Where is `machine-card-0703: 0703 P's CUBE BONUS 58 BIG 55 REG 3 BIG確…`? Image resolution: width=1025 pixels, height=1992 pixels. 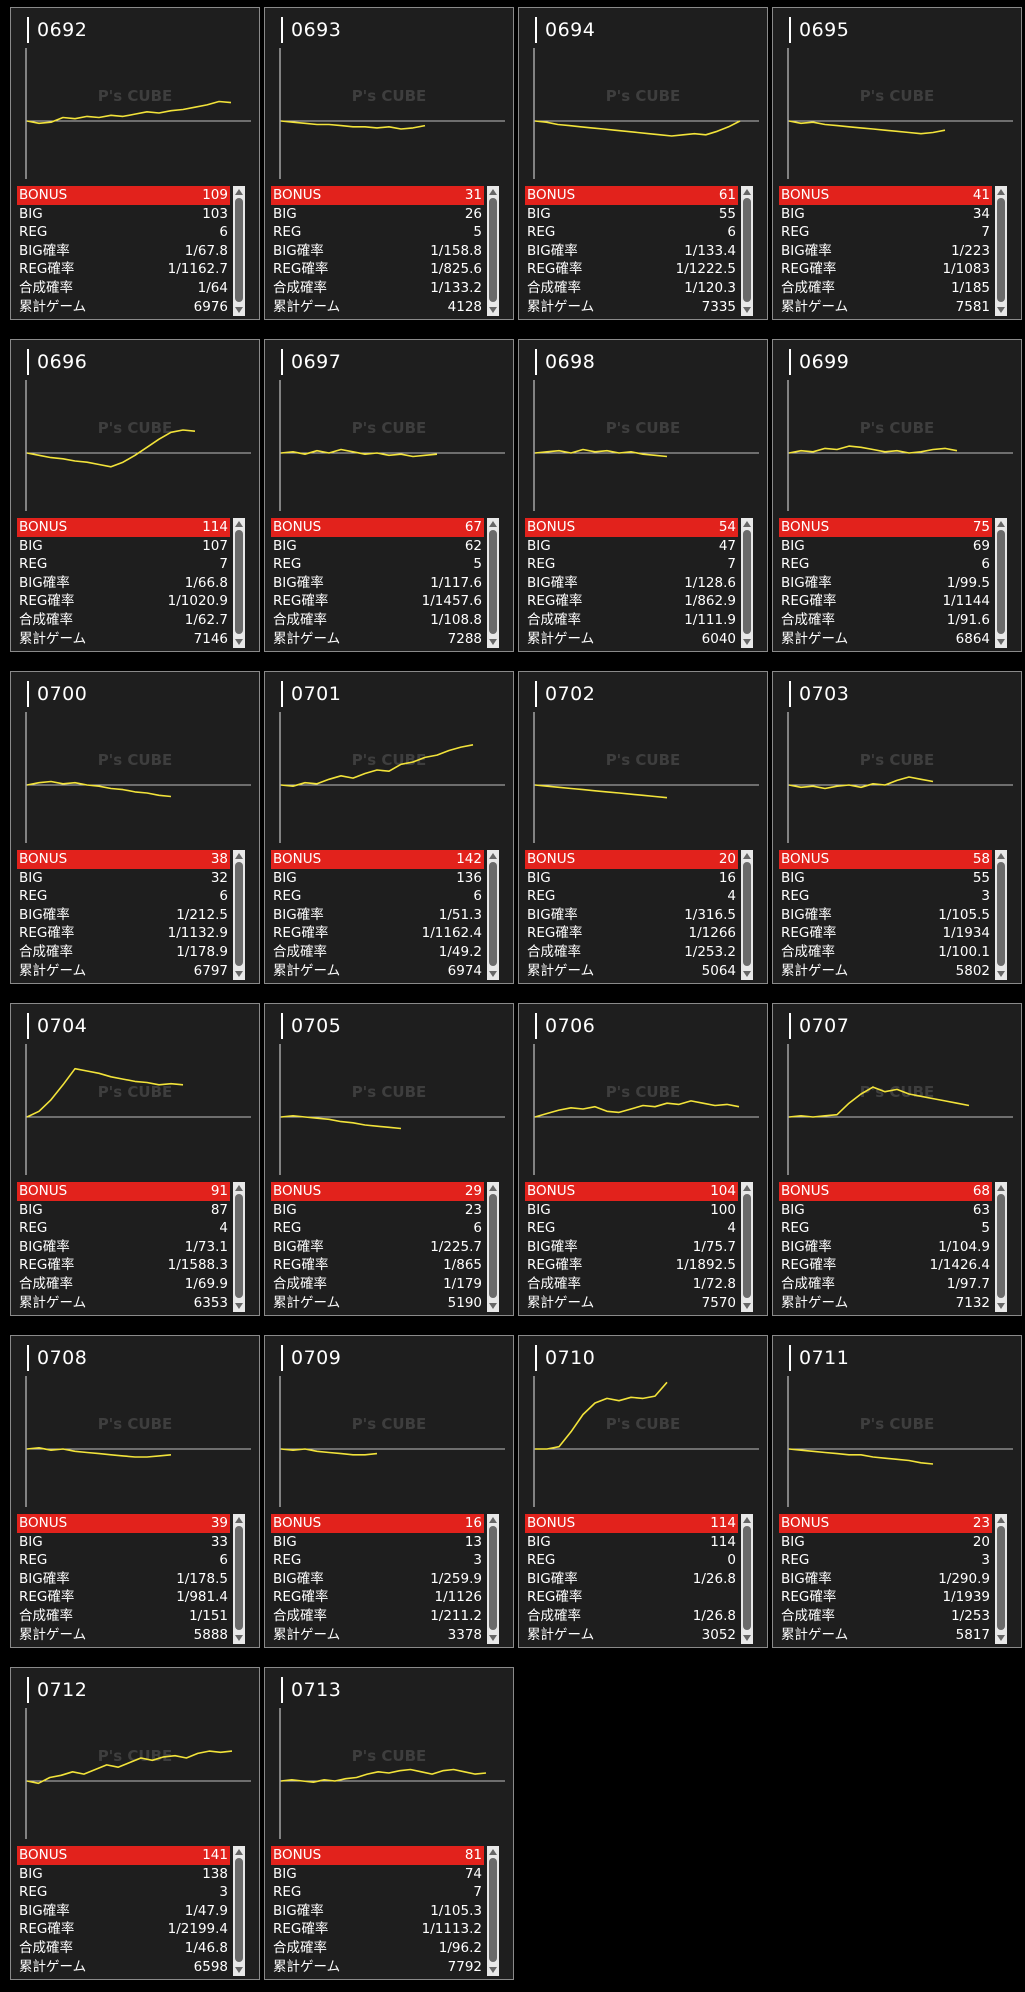 machine-card-0703: 0703 P's CUBE BONUS 58 BIG 55 REG 3 BIG確… is located at coordinates (897, 827).